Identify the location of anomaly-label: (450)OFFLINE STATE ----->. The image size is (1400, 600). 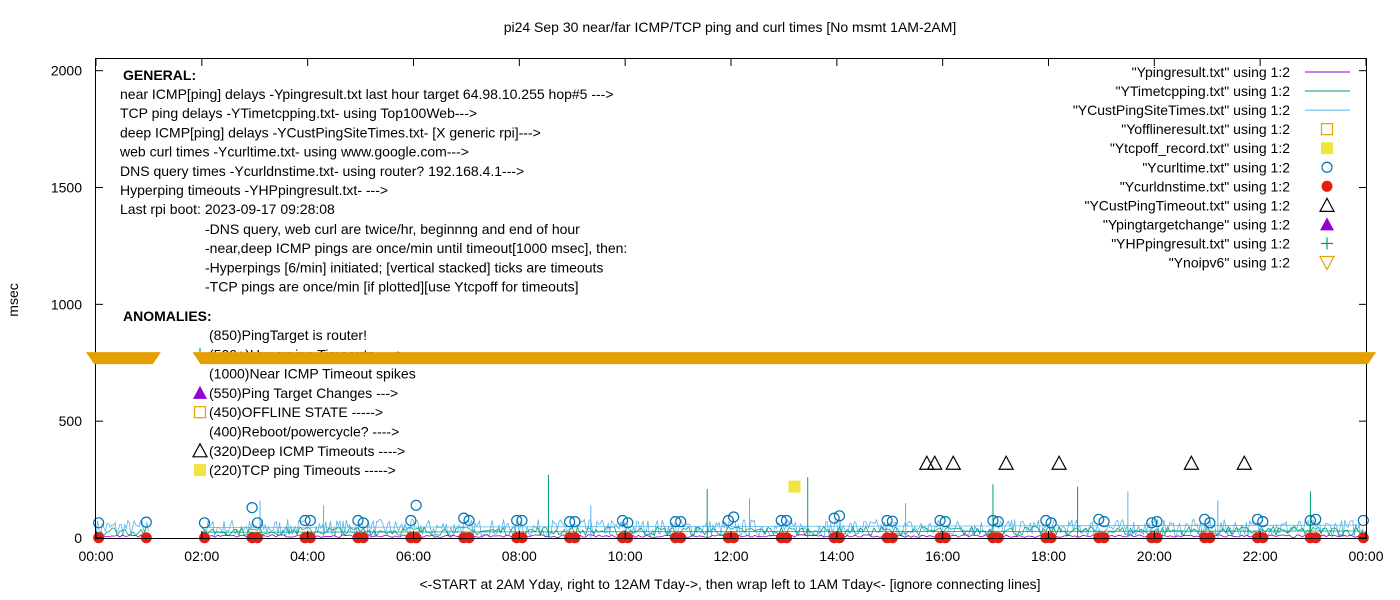
(296, 412).